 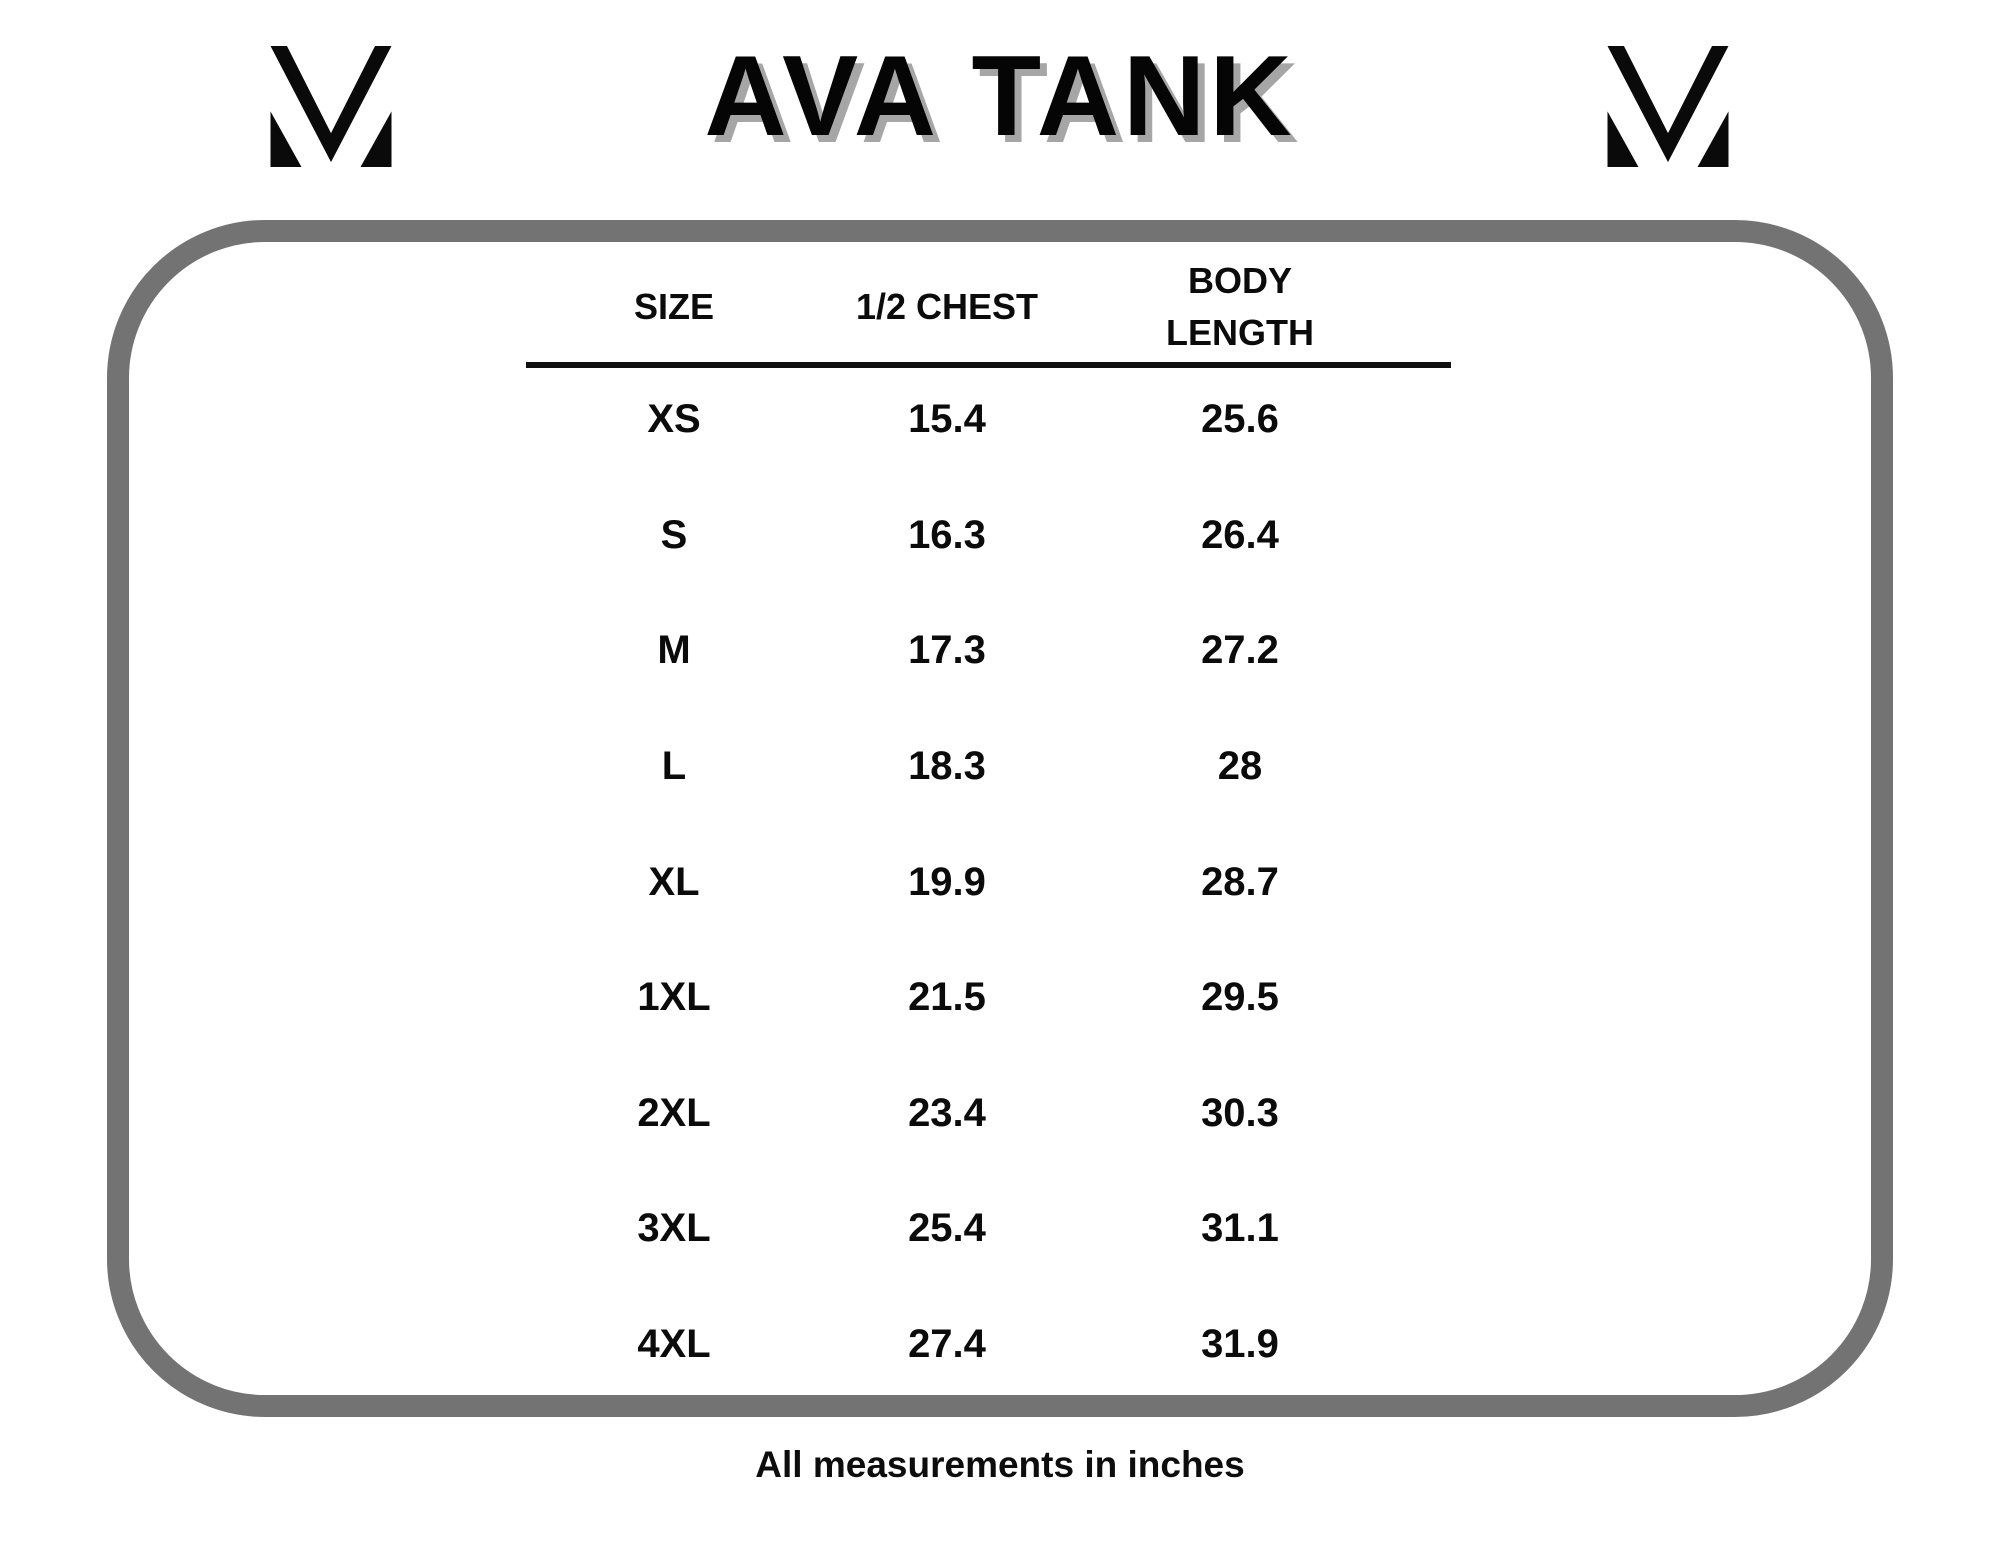 What do you see at coordinates (674, 881) in the screenshot?
I see `cell-size: XL` at bounding box center [674, 881].